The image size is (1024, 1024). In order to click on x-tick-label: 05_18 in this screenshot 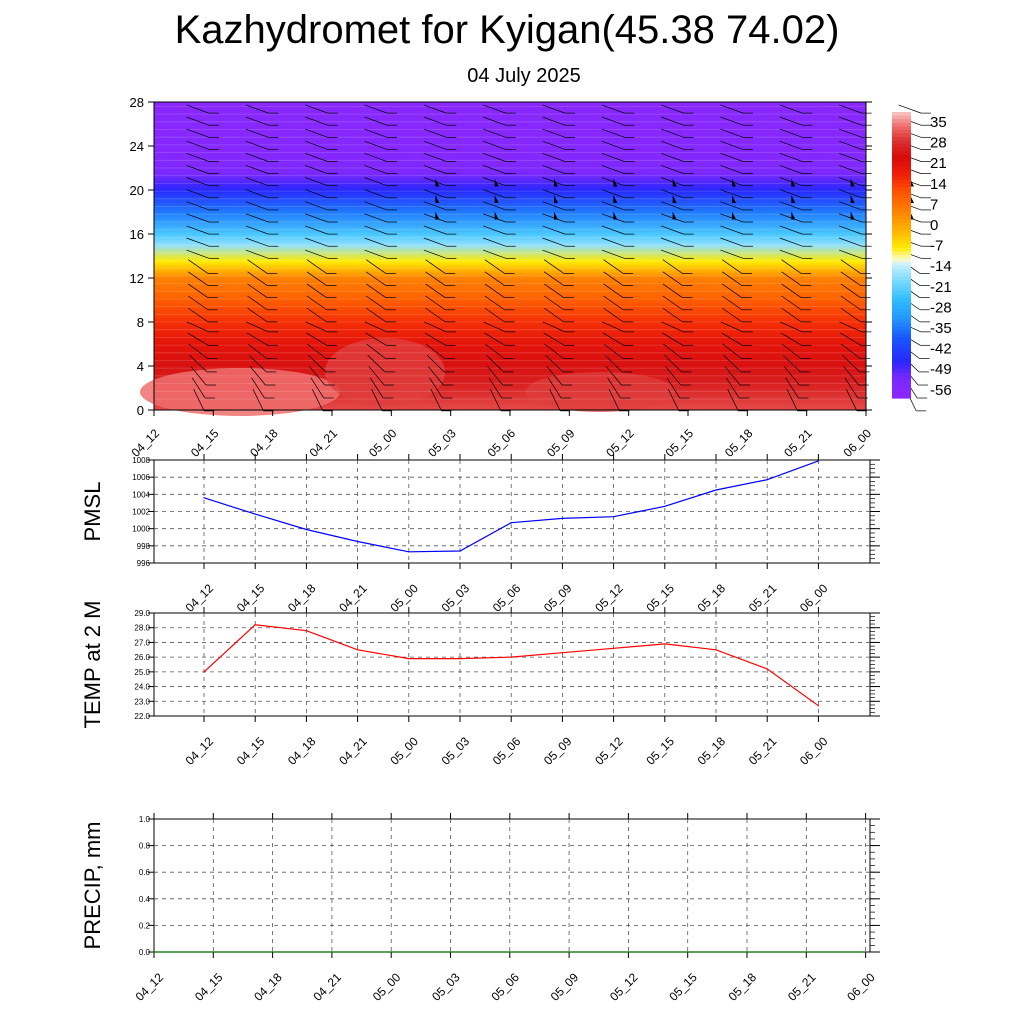, I will do `click(739, 443)`.